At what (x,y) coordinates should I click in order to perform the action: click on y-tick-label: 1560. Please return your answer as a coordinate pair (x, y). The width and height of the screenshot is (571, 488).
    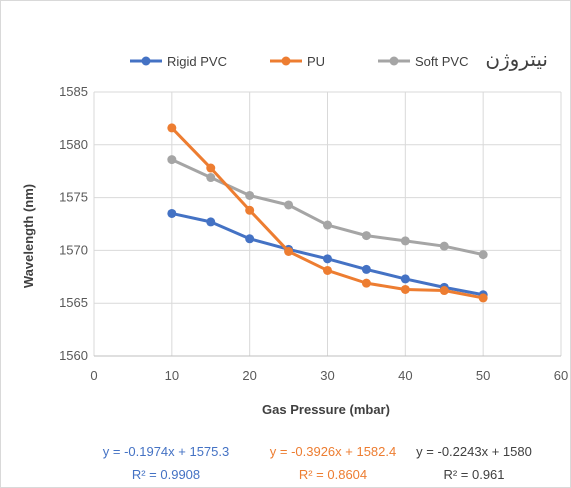
    Looking at the image, I should click on (73, 355).